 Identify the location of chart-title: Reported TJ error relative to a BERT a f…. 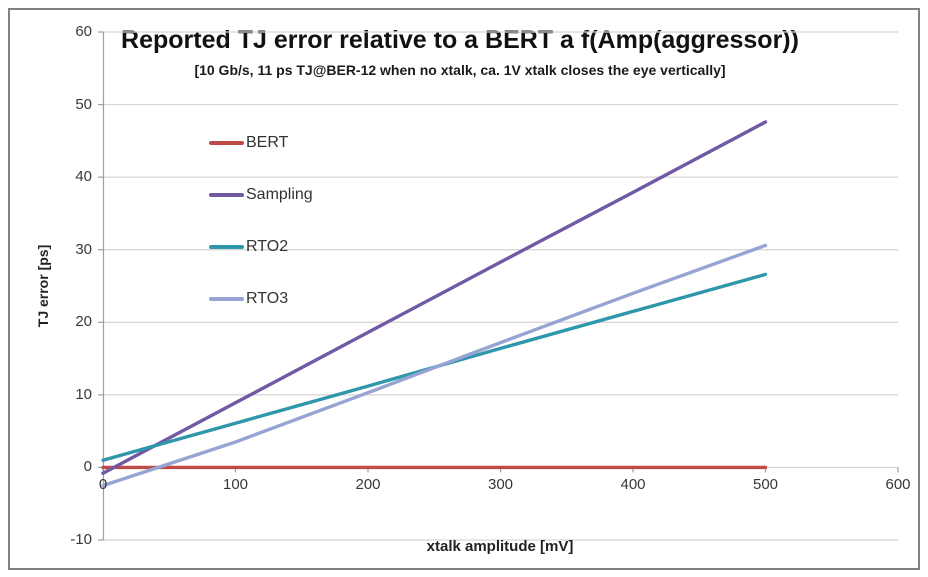
(460, 40).